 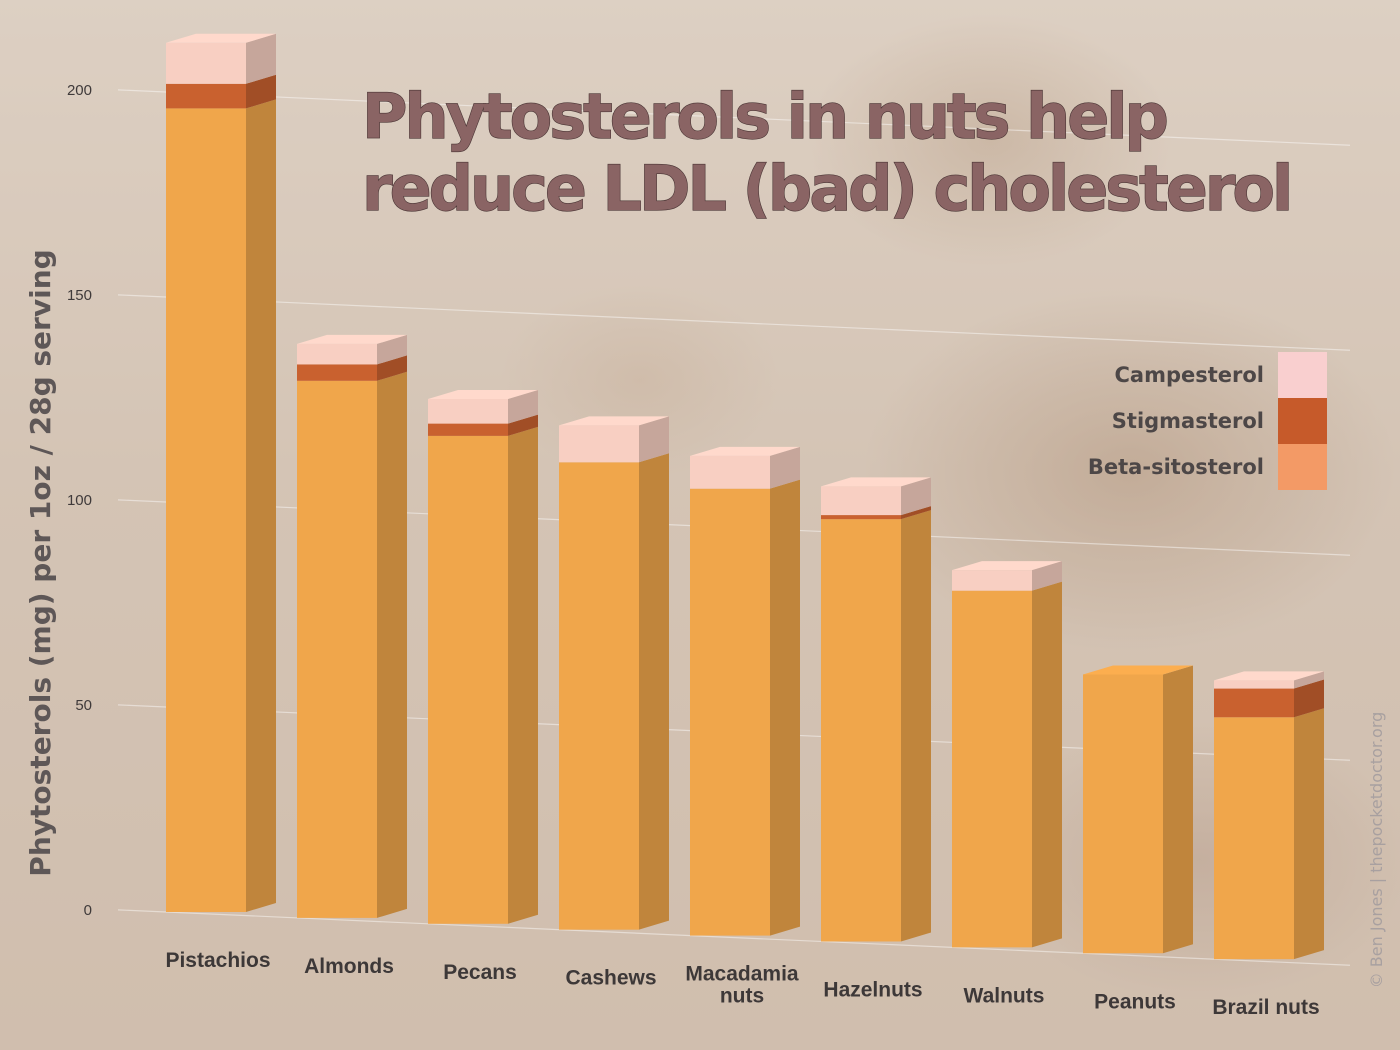 What do you see at coordinates (1188, 421) in the screenshot?
I see `legend-label: Stigmasterol` at bounding box center [1188, 421].